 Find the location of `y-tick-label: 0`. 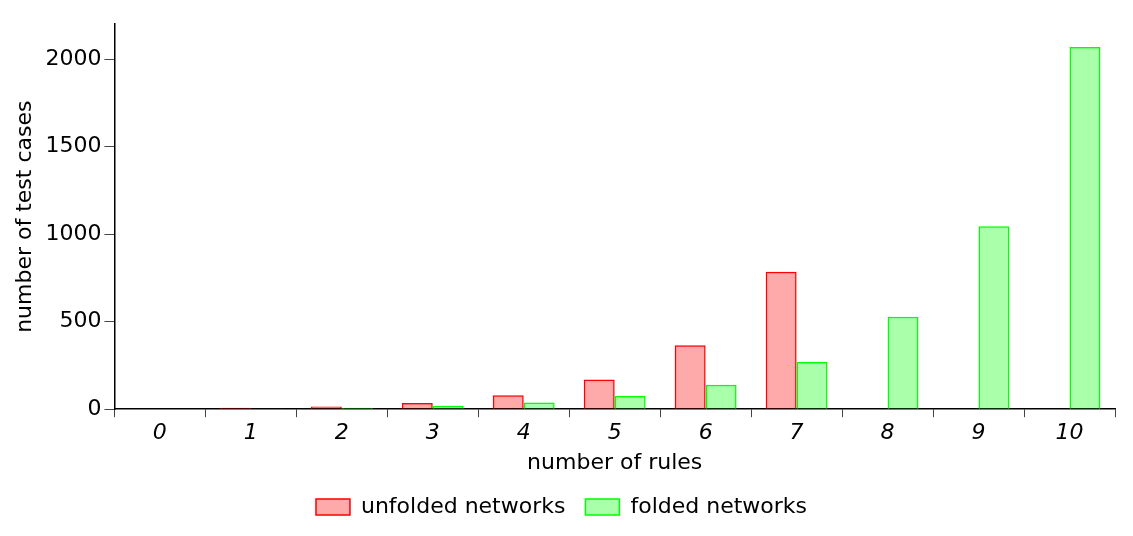

y-tick-label: 0 is located at coordinates (94, 407).